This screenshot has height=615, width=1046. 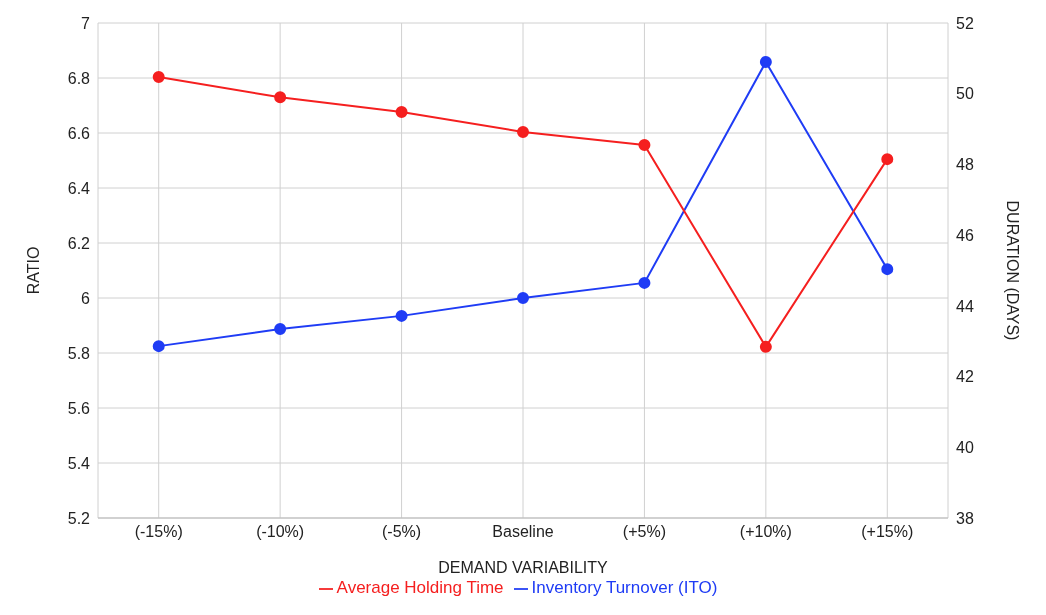 I want to click on y2-tick-label: 48, so click(x=965, y=165).